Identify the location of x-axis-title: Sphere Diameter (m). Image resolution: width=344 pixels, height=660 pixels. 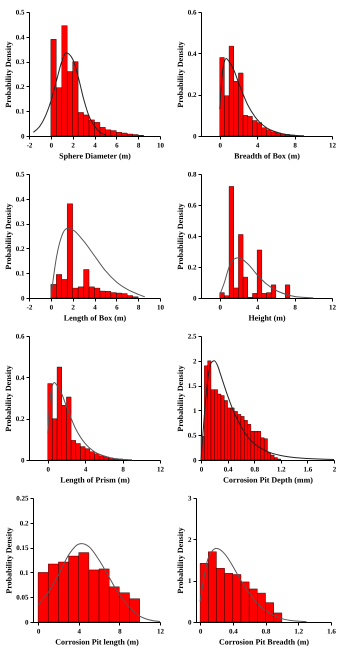
(95, 156).